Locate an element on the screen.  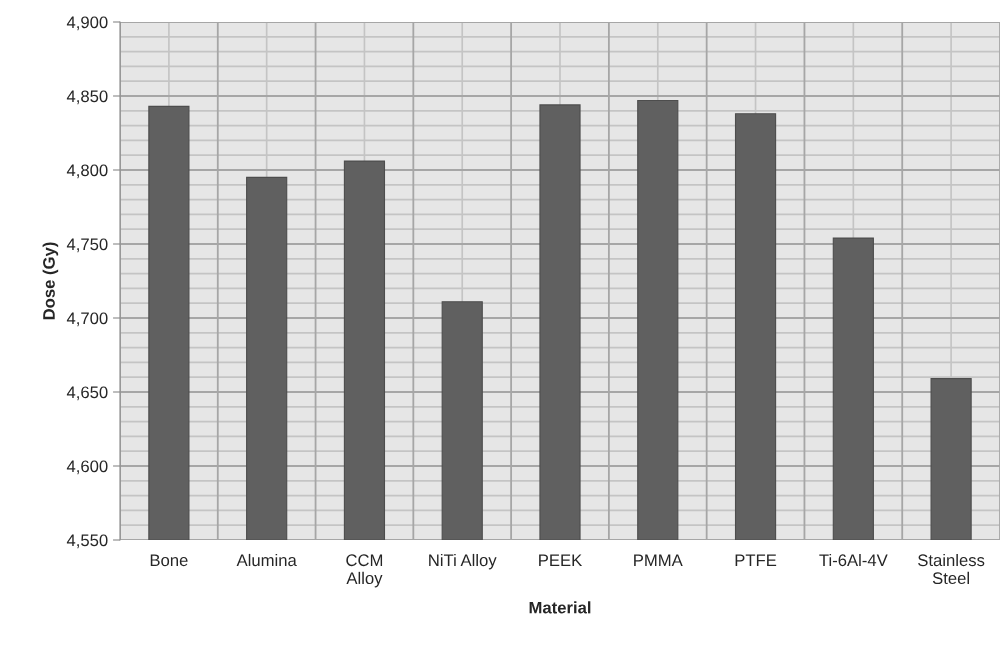
y-tick-label: 4,700 is located at coordinates (87, 319).